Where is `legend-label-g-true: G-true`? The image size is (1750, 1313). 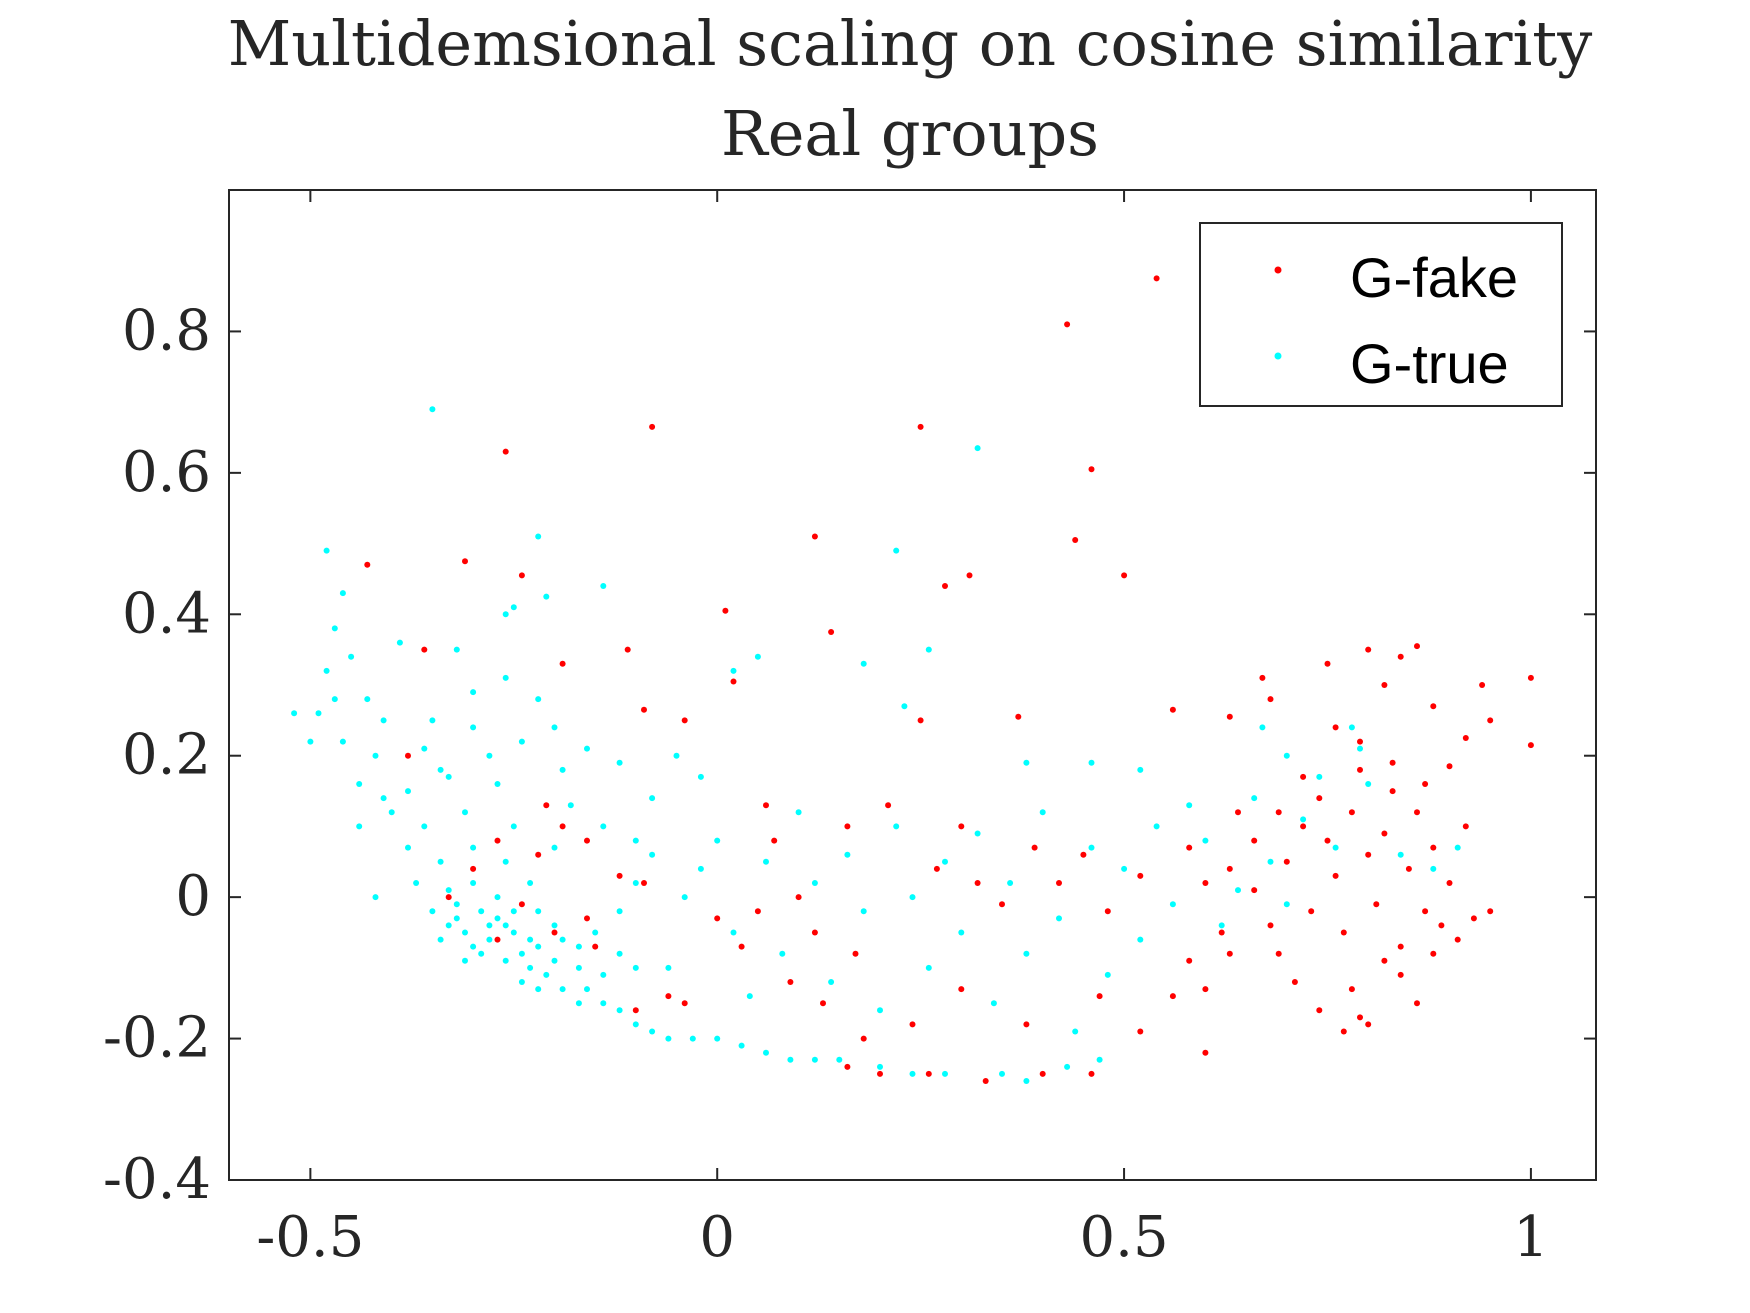
legend-label-g-true: G-true is located at coordinates (1429, 363).